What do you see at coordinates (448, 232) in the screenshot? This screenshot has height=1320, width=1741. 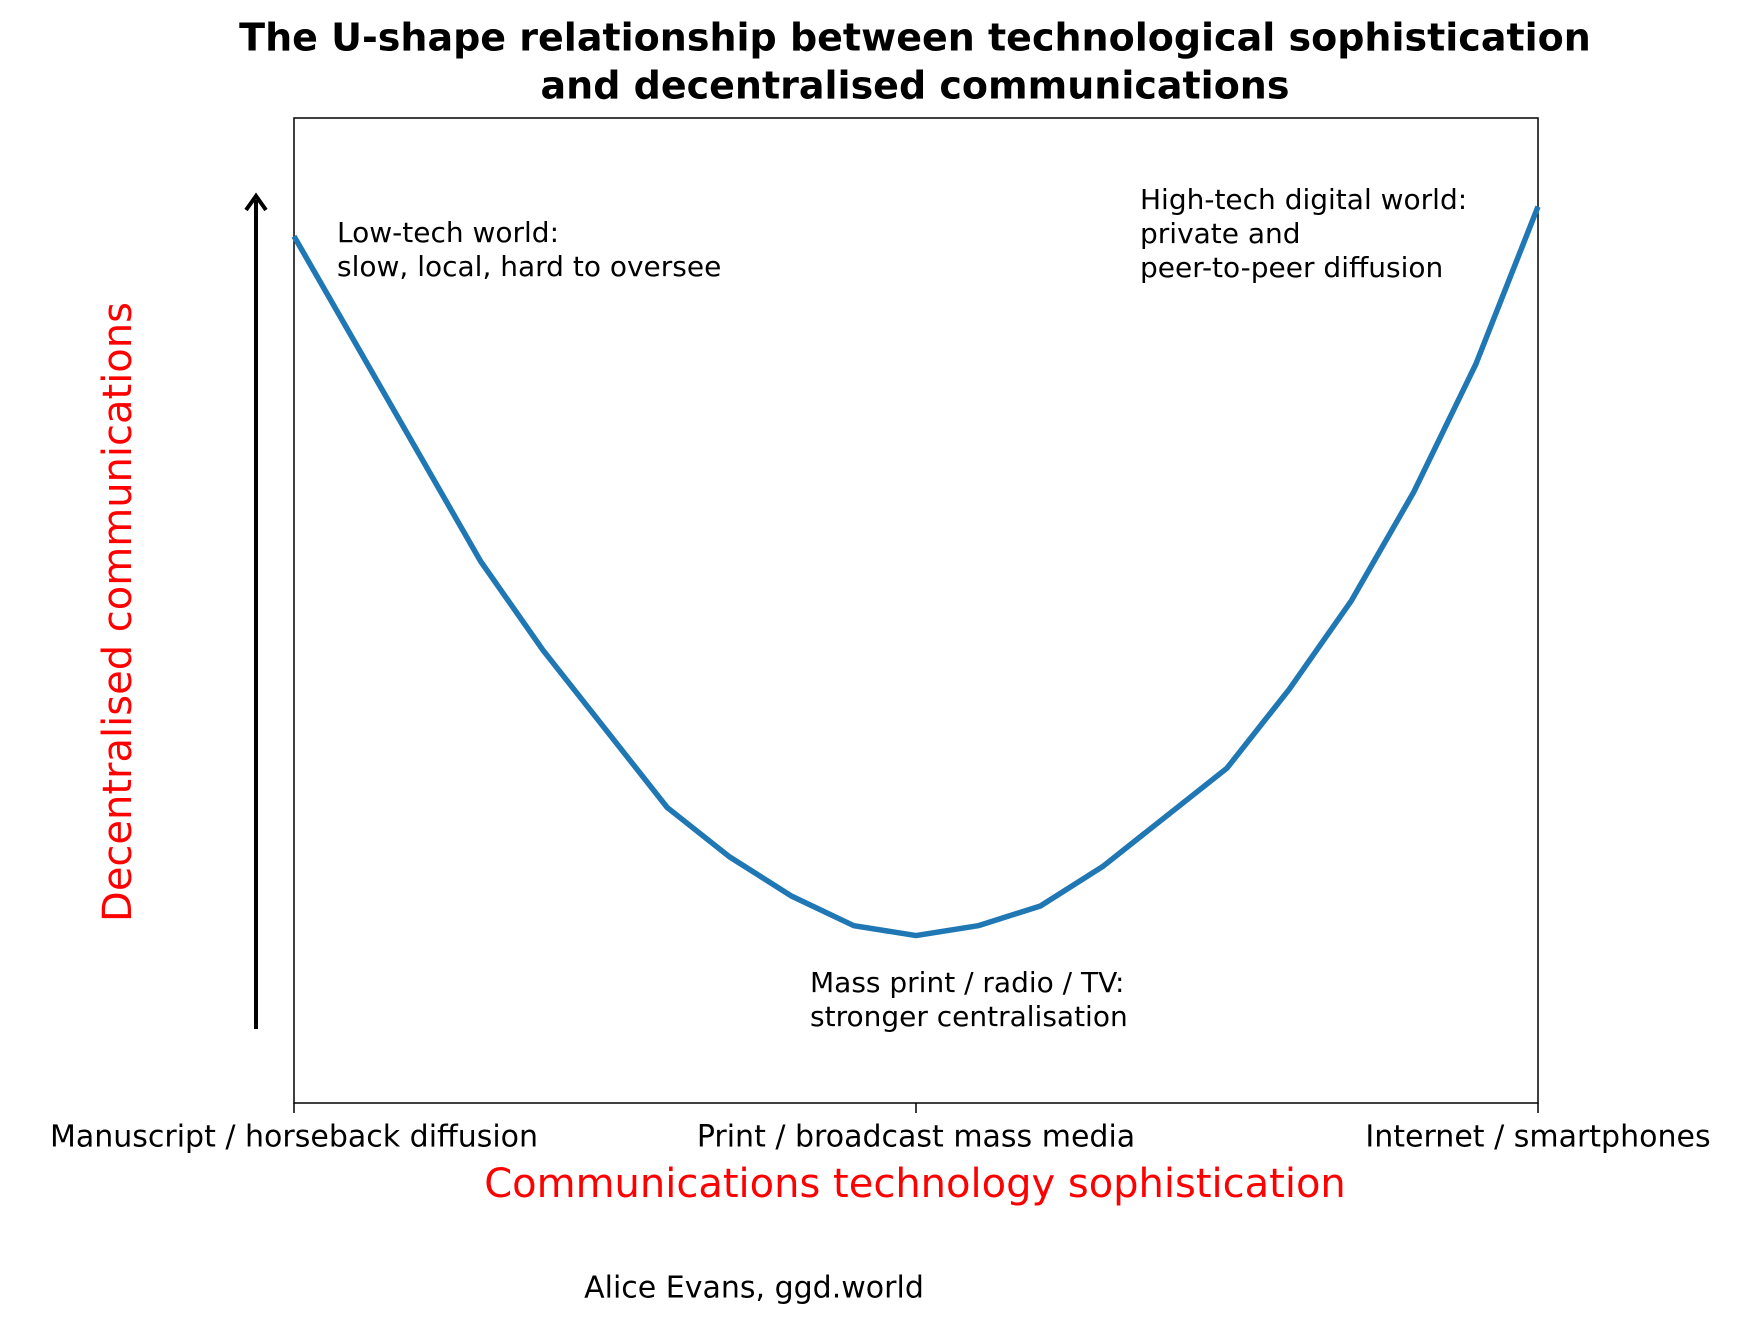 I see `annotation: Low-tech world:` at bounding box center [448, 232].